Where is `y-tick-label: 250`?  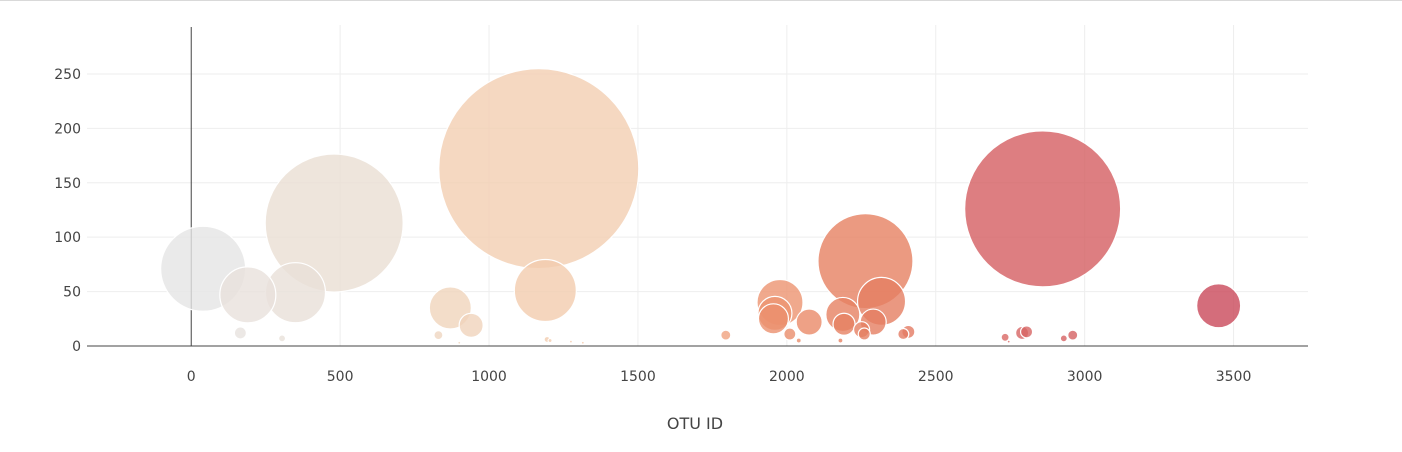 y-tick-label: 250 is located at coordinates (67, 75).